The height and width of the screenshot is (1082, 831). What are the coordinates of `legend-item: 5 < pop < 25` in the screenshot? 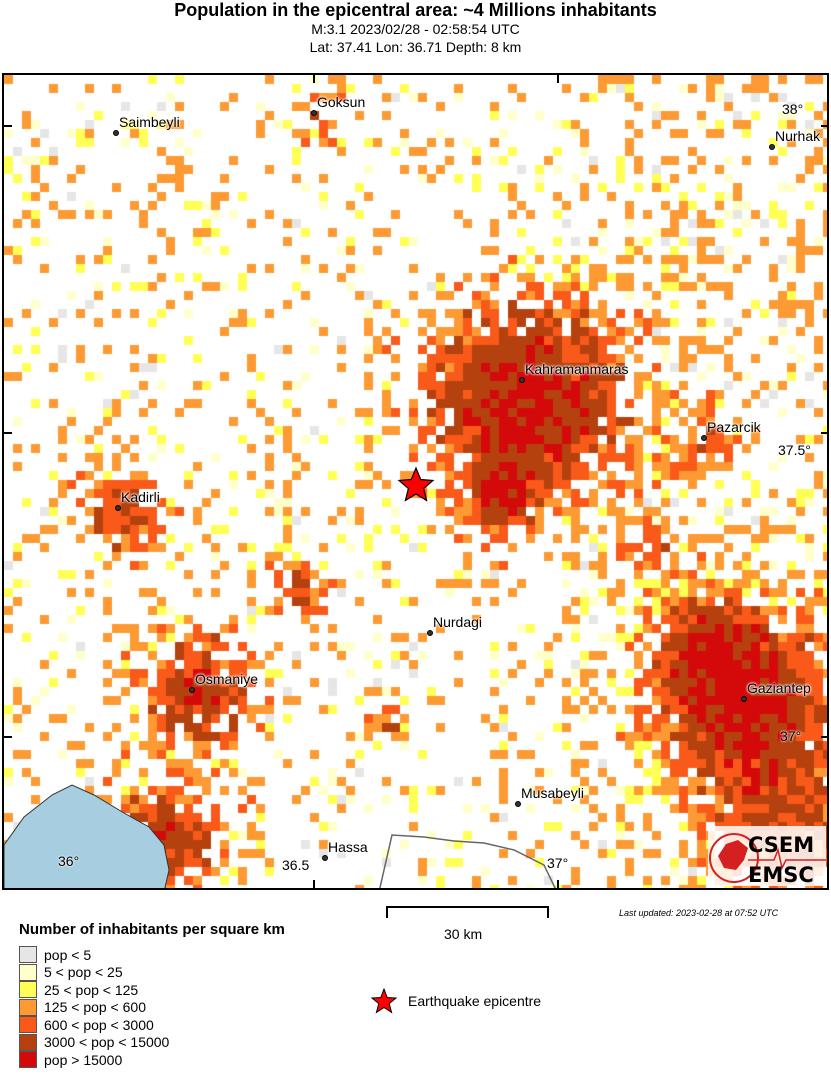 It's located at (71, 972).